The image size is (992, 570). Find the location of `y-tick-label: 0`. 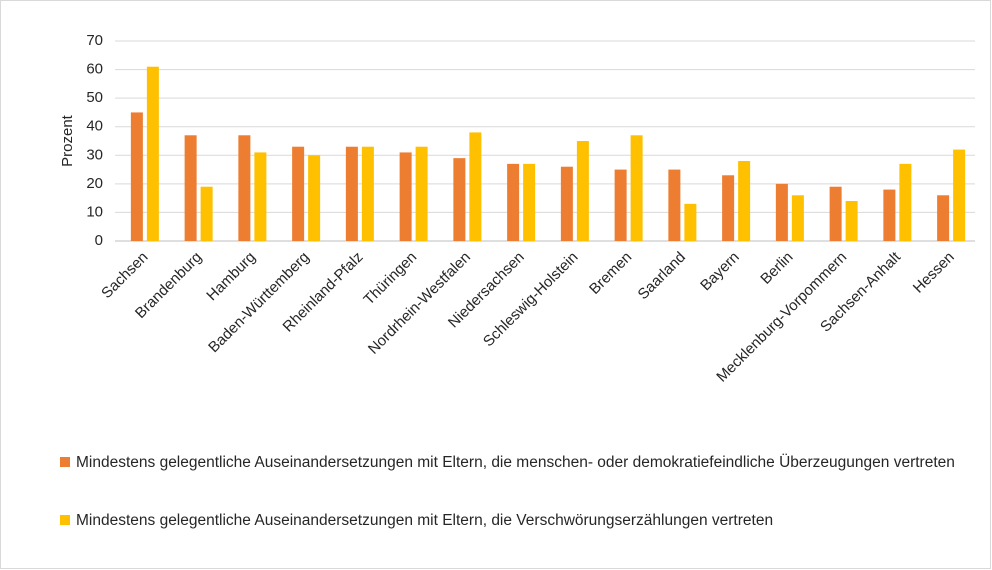

y-tick-label: 0 is located at coordinates (99, 240).